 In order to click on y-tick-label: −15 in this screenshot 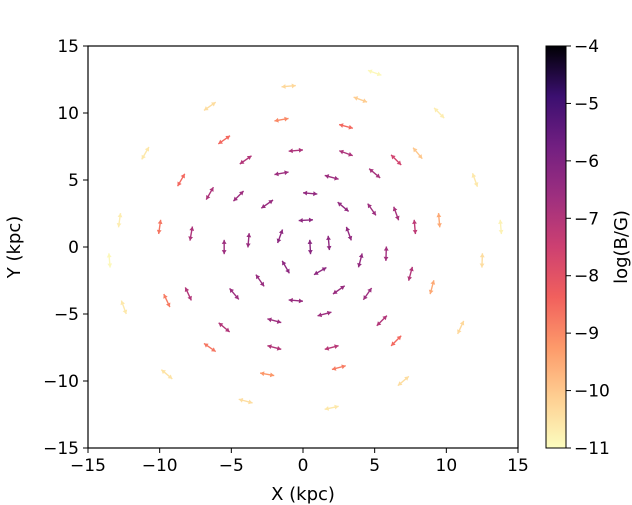, I will do `click(61, 449)`.